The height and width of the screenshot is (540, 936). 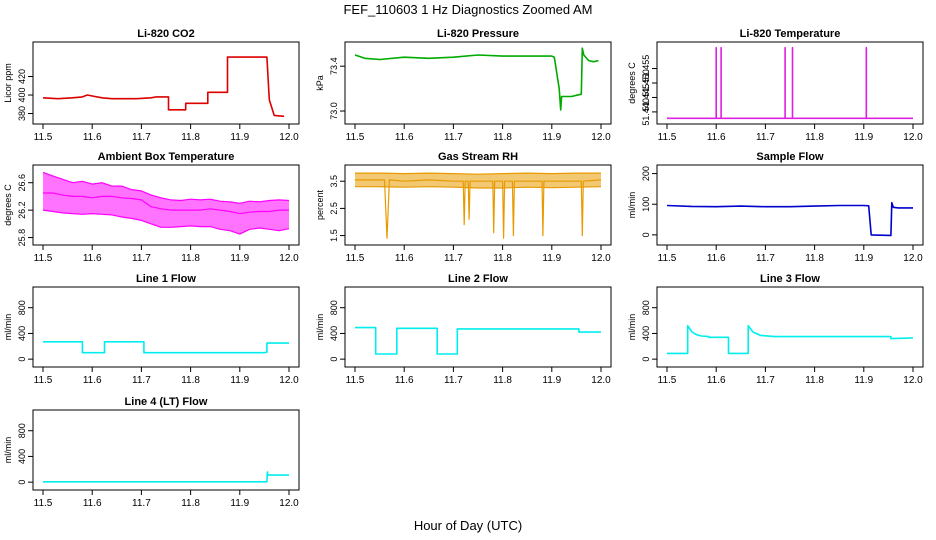 What do you see at coordinates (22, 333) in the screenshot?
I see `y-tick-label: 400` at bounding box center [22, 333].